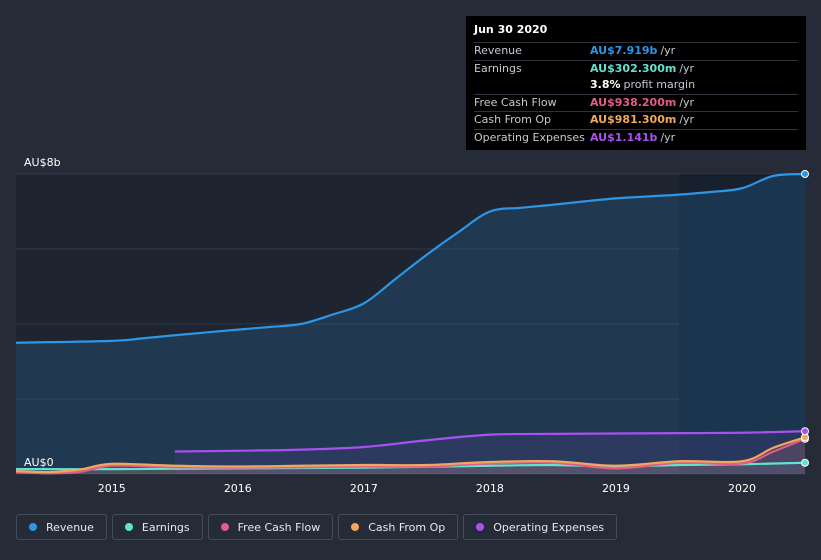 Image resolution: width=821 pixels, height=560 pixels. I want to click on tooltip-row-revenue: Revenue AU$7.919b /yr, so click(636, 51).